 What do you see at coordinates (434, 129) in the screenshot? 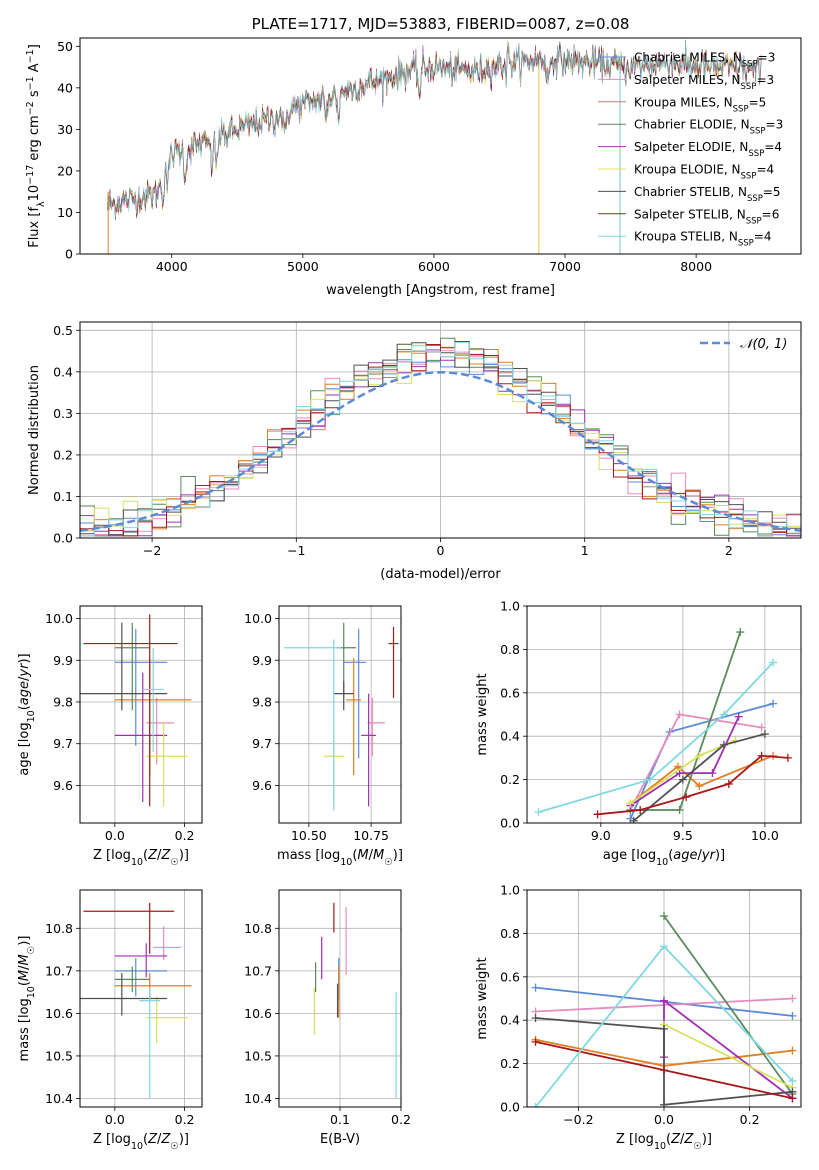
I see `spectrum-line` at bounding box center [434, 129].